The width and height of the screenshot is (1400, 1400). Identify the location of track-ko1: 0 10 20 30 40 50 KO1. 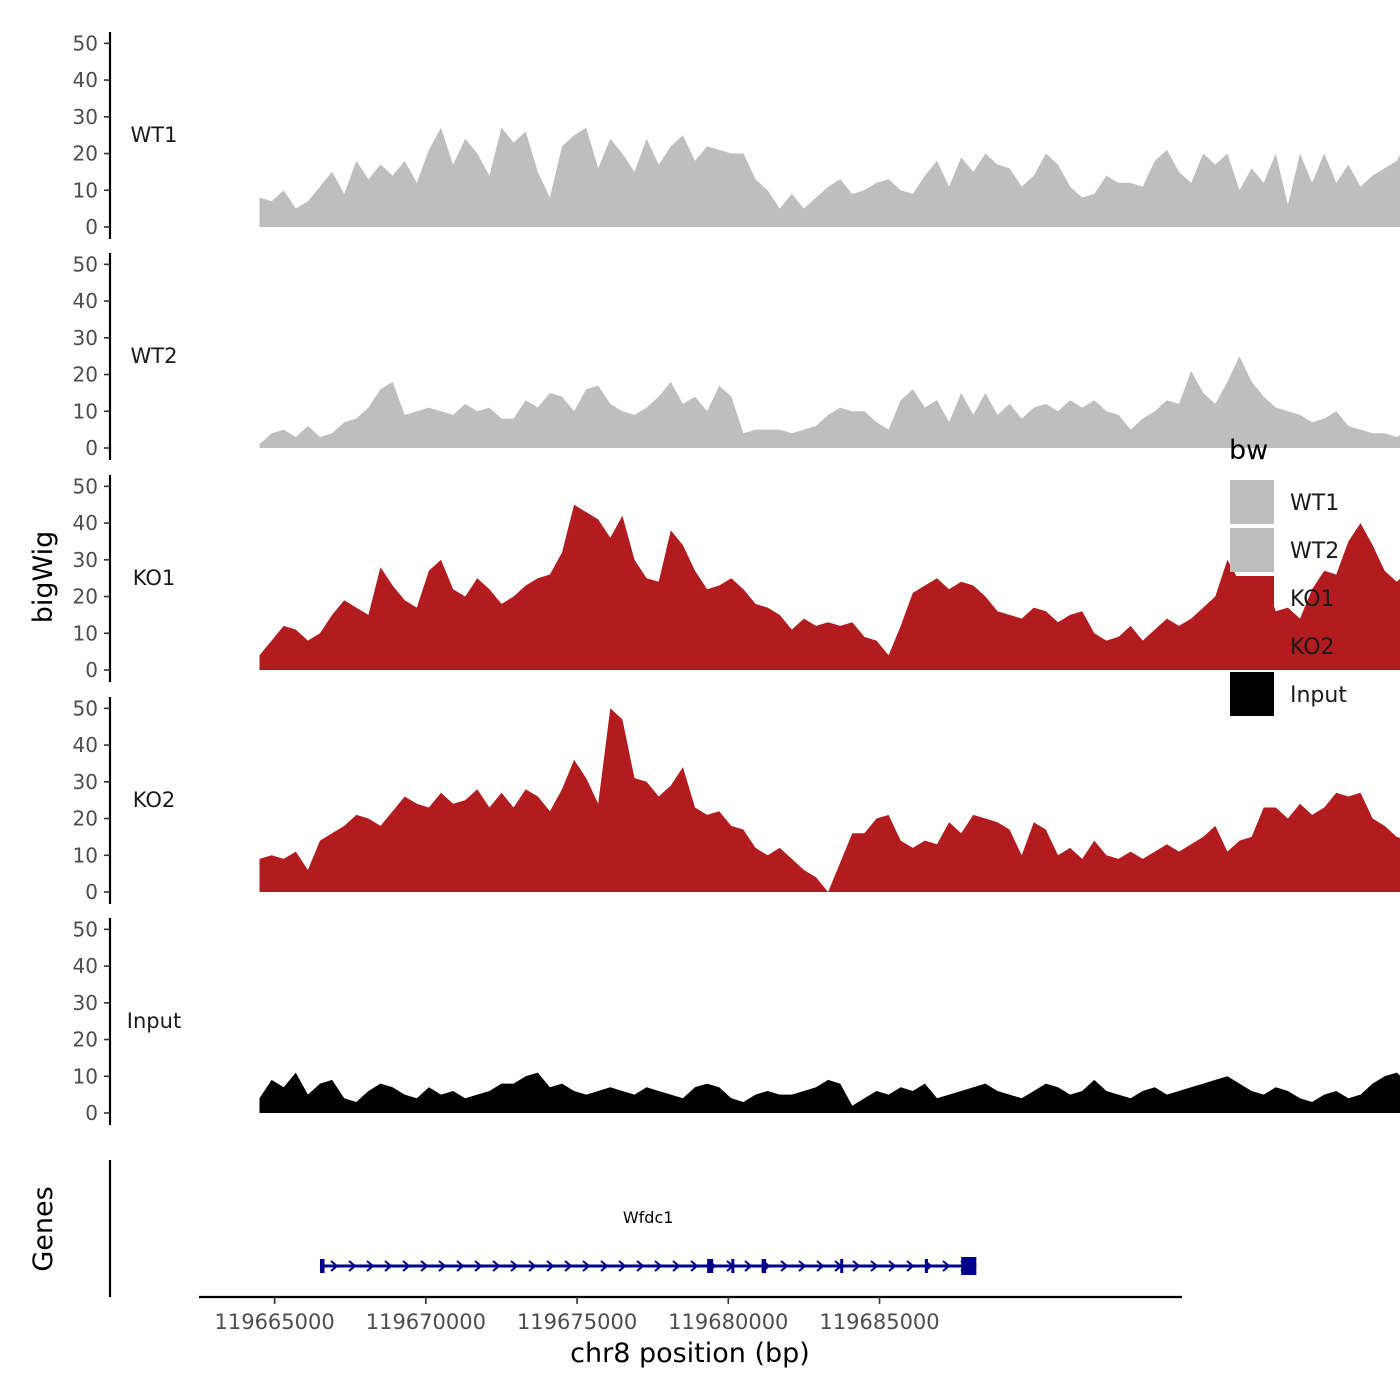
(736, 578).